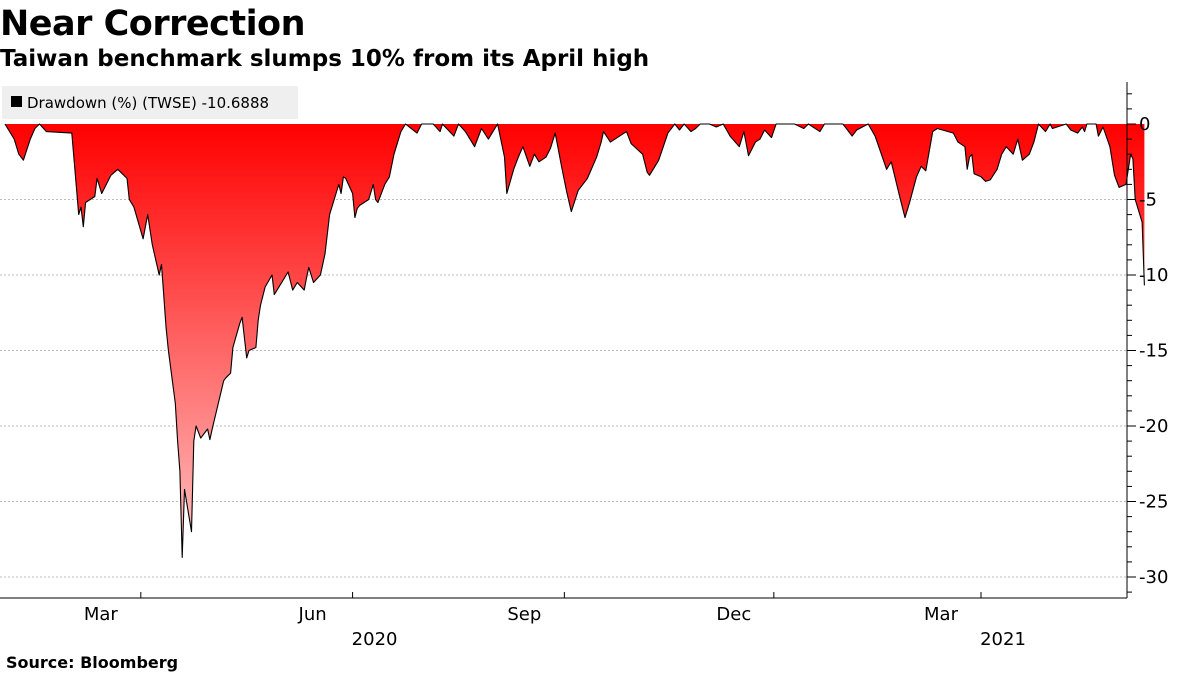 Image resolution: width=1200 pixels, height=675 pixels. I want to click on y-tick-label: -15, so click(1153, 351).